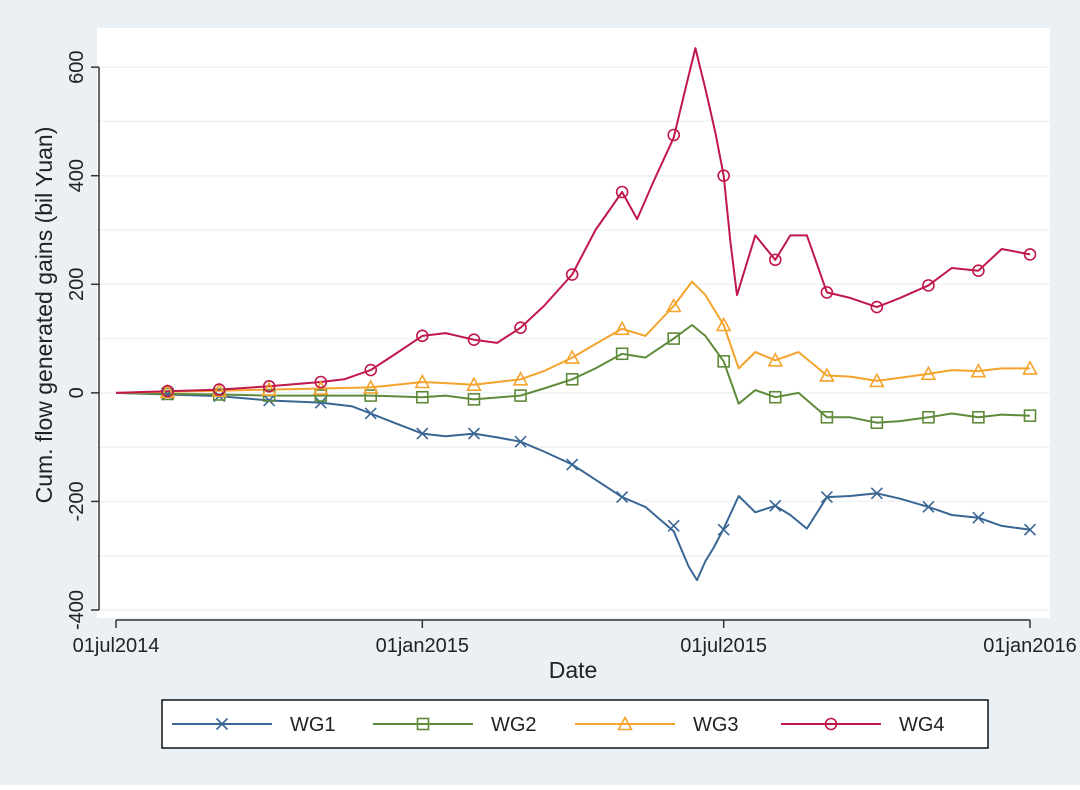  What do you see at coordinates (77, 284) in the screenshot?
I see `y-tick-label: 200` at bounding box center [77, 284].